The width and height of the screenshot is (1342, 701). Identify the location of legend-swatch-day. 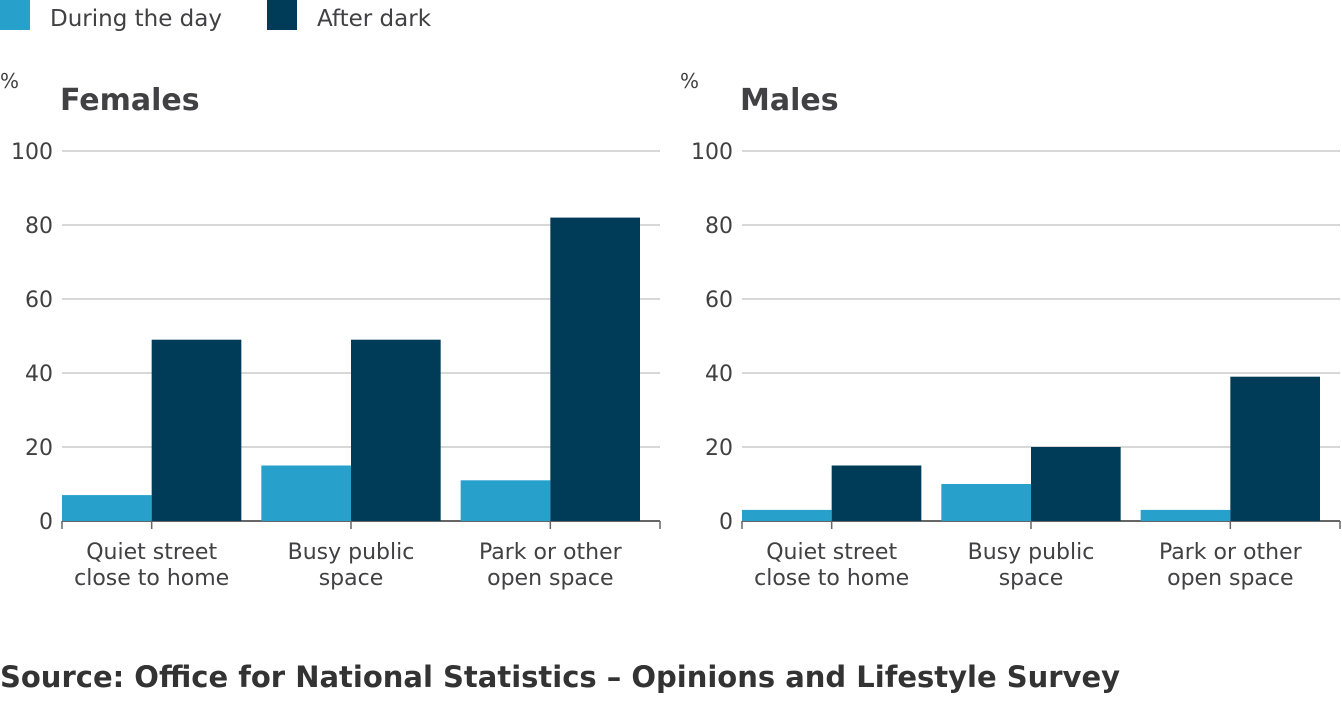
(15, 15).